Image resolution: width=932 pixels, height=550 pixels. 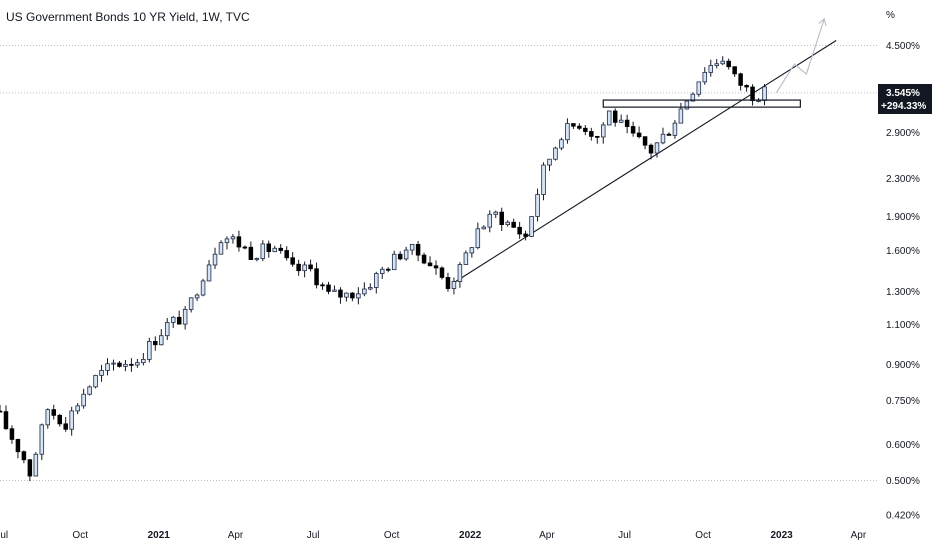 I want to click on y-tick-label: 4.500%, so click(x=903, y=46).